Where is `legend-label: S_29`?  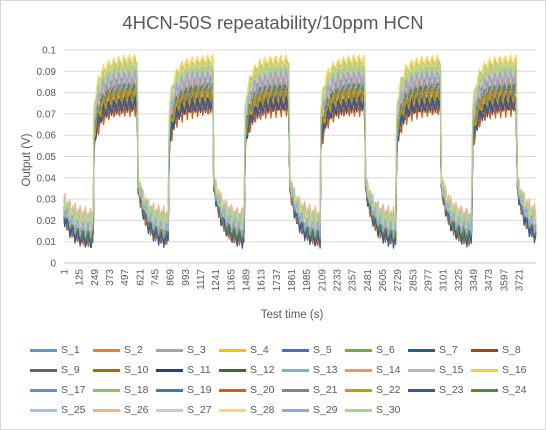
legend-label: S_29 is located at coordinates (325, 410).